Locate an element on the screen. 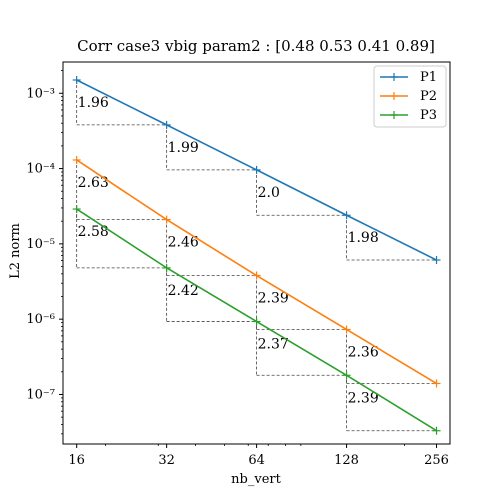 Image resolution: width=500 pixels, height=500 pixels. rate-label: 2.63 is located at coordinates (93, 183).